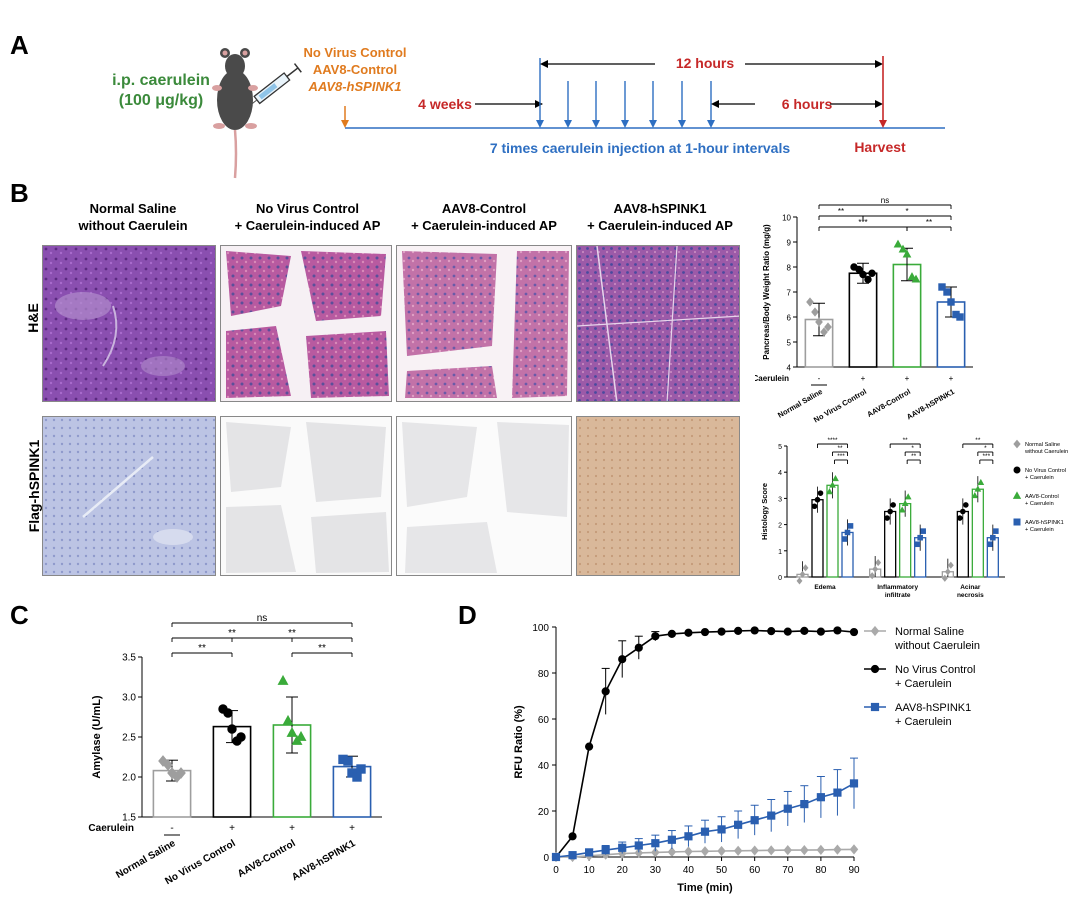  What do you see at coordinates (914, 456) in the screenshot?
I see `sig-1-c-label: **` at bounding box center [914, 456].